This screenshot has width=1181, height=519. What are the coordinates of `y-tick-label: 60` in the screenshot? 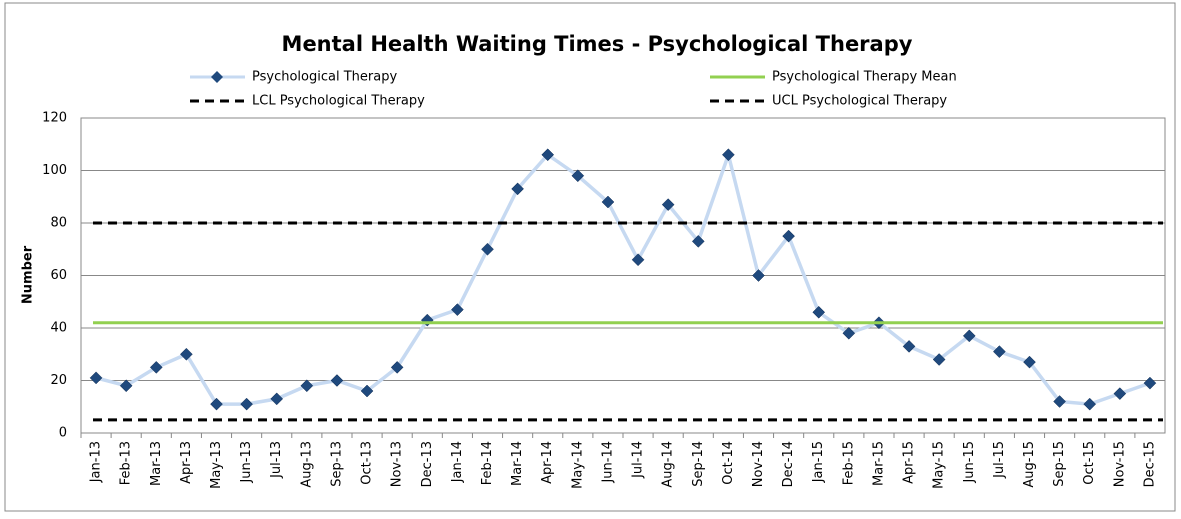 It's located at (58, 275).